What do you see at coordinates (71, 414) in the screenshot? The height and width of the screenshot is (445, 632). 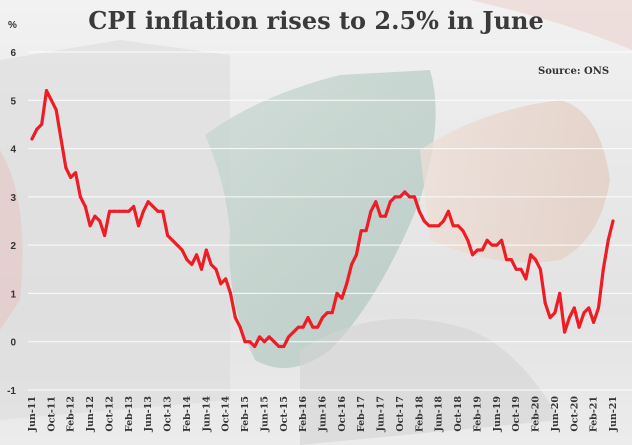 I see `x-tick-label: Feb-12` at bounding box center [71, 414].